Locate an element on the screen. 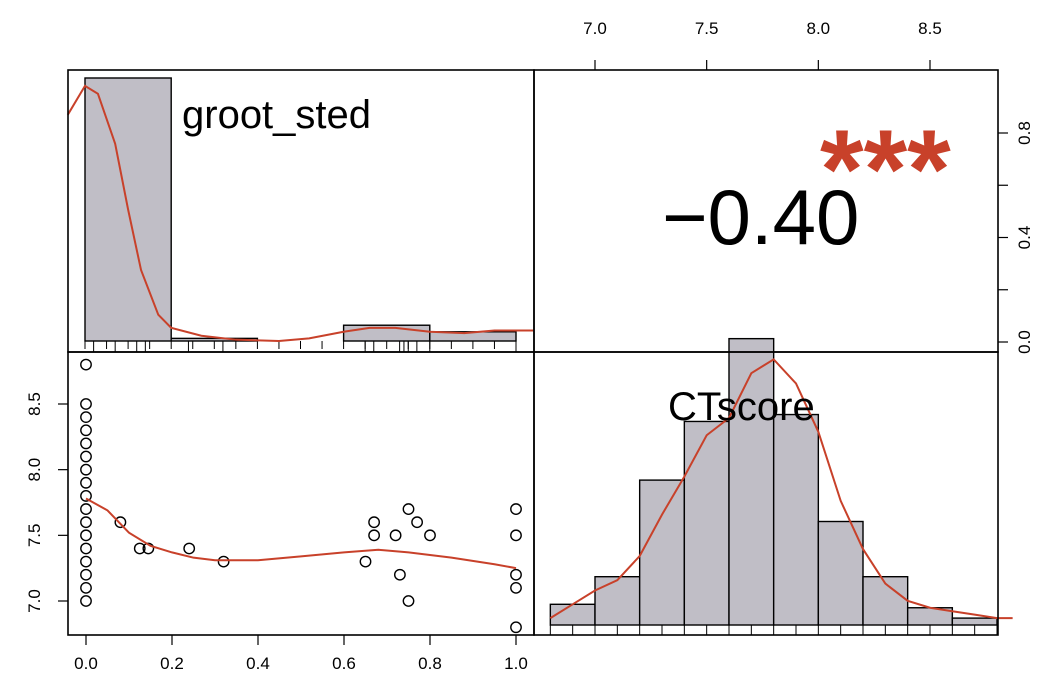 The height and width of the screenshot is (699, 1058). significance-stars: *** is located at coordinates (885, 169).